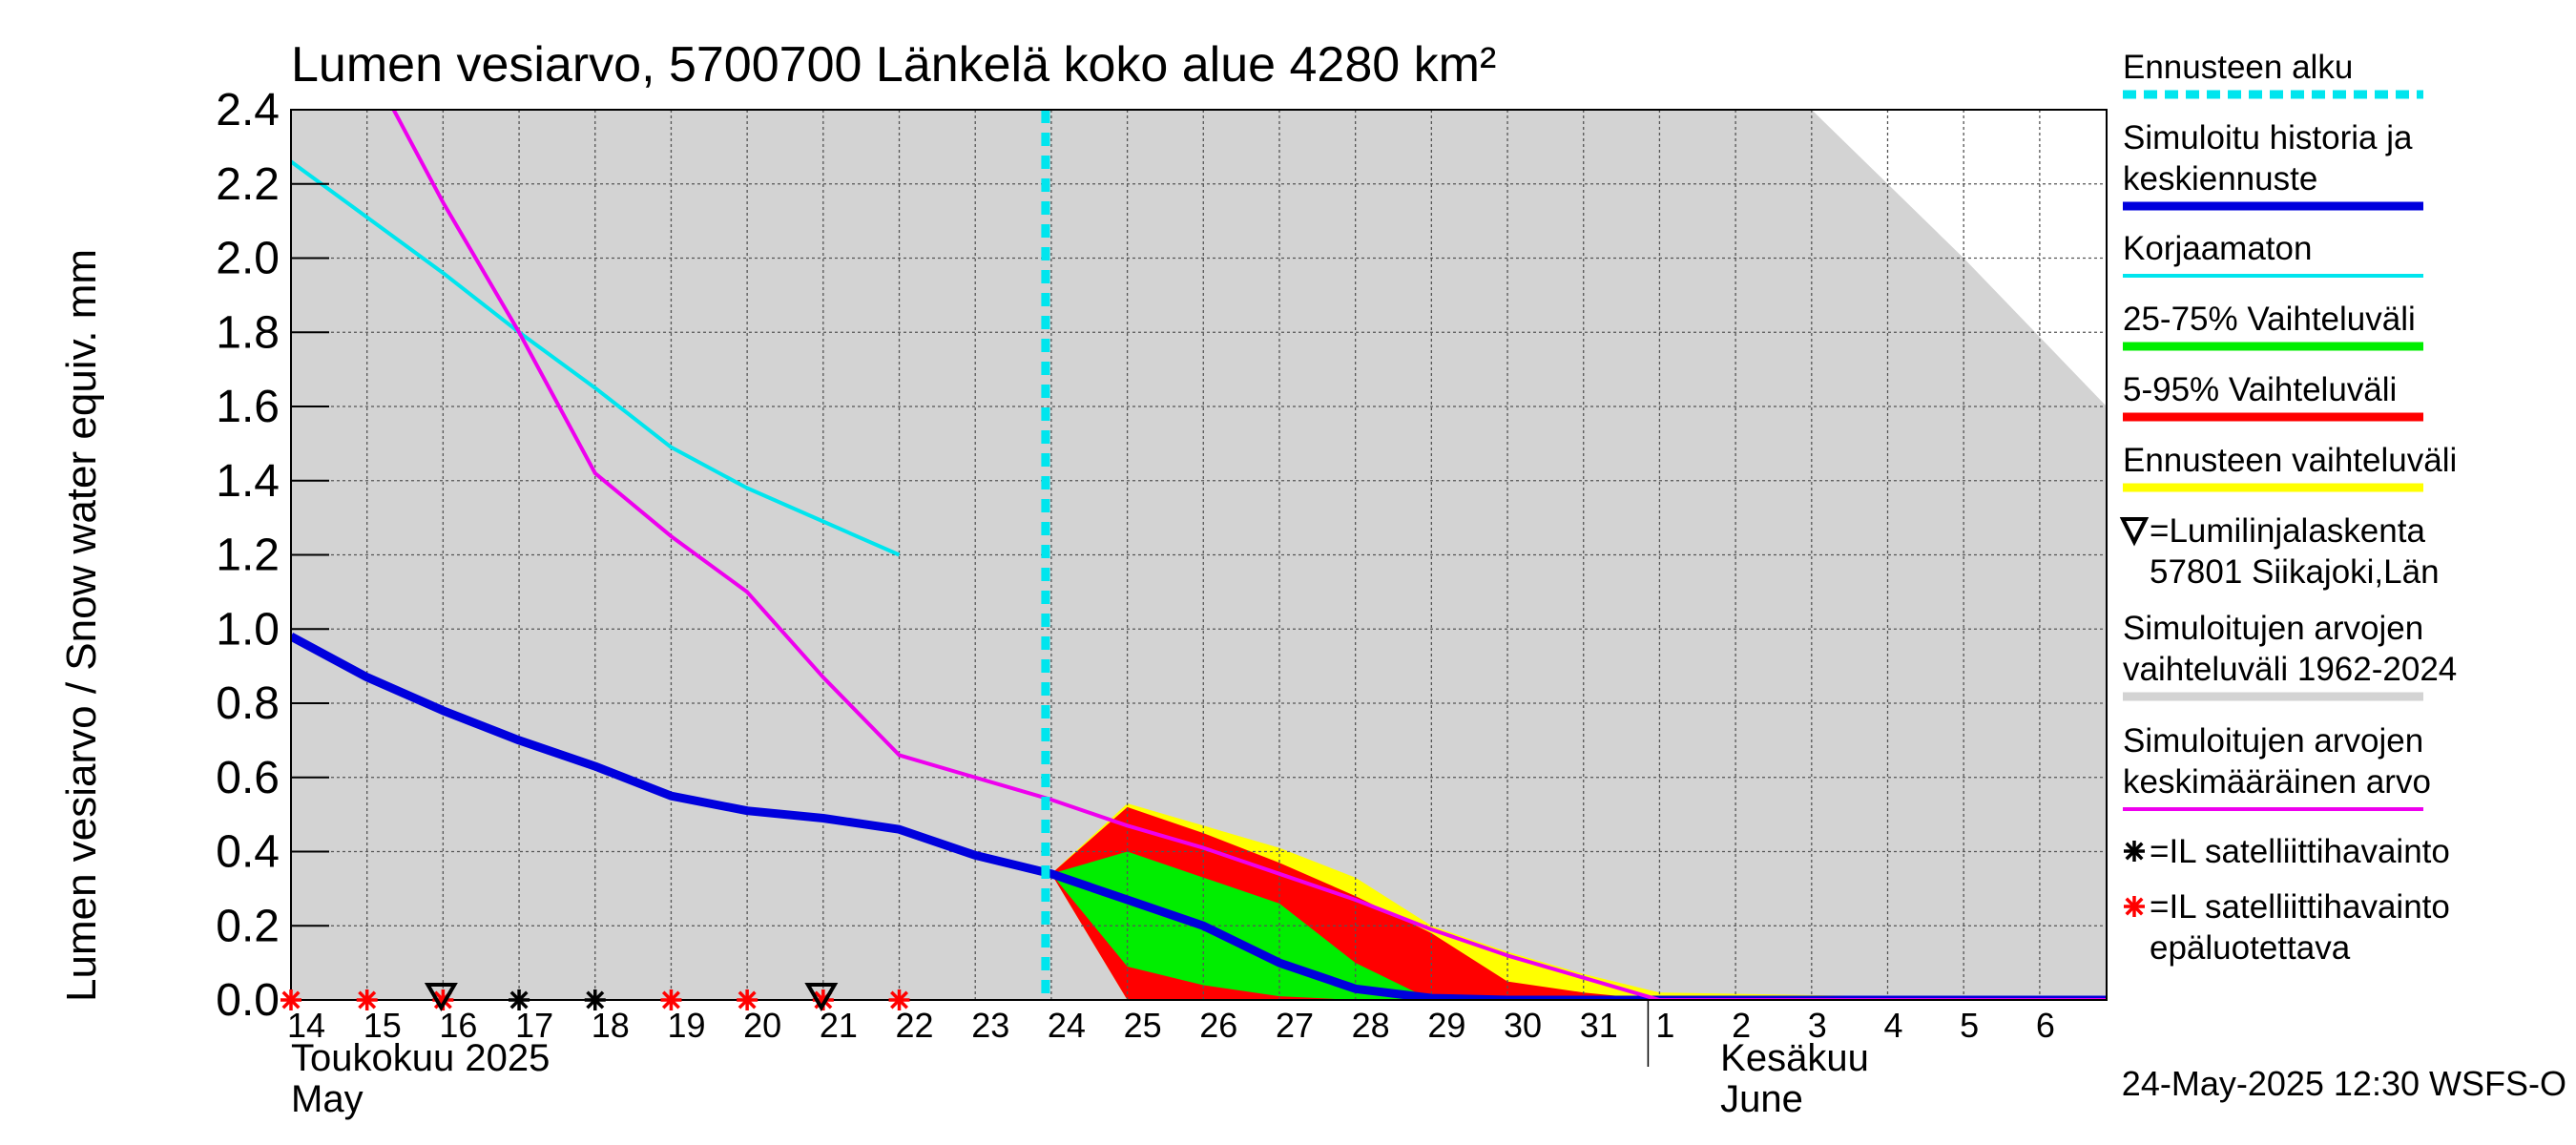 The height and width of the screenshot is (1145, 2576). I want to click on x-tick-label-22: 5, so click(1969, 1025).